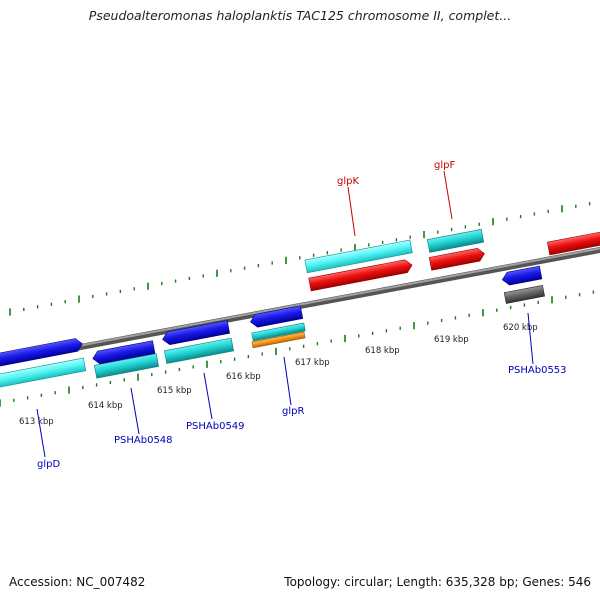 The image size is (600, 600). I want to click on gene-red-right, so click(573, 243).